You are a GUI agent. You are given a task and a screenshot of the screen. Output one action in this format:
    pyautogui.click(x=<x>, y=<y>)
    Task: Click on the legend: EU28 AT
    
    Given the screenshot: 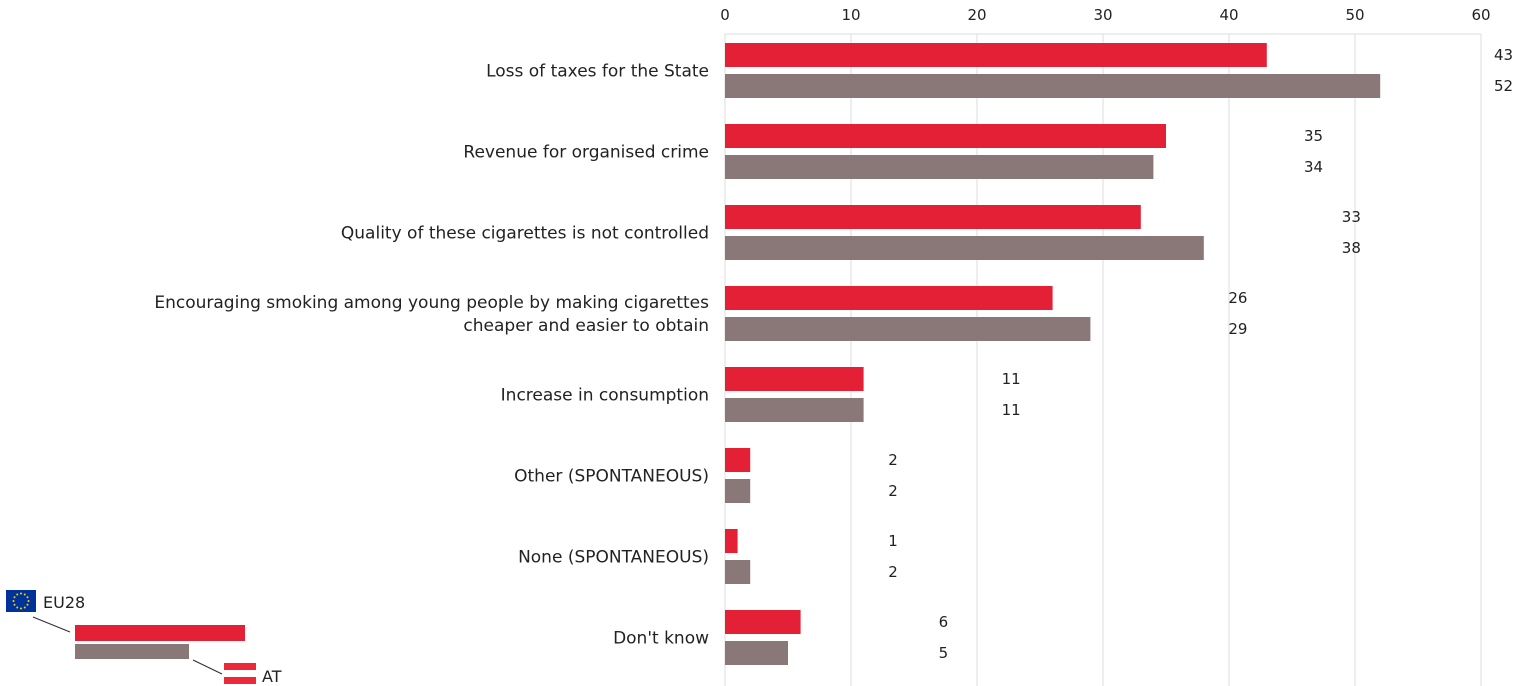 What is the action you would take?
    pyautogui.click(x=144, y=638)
    